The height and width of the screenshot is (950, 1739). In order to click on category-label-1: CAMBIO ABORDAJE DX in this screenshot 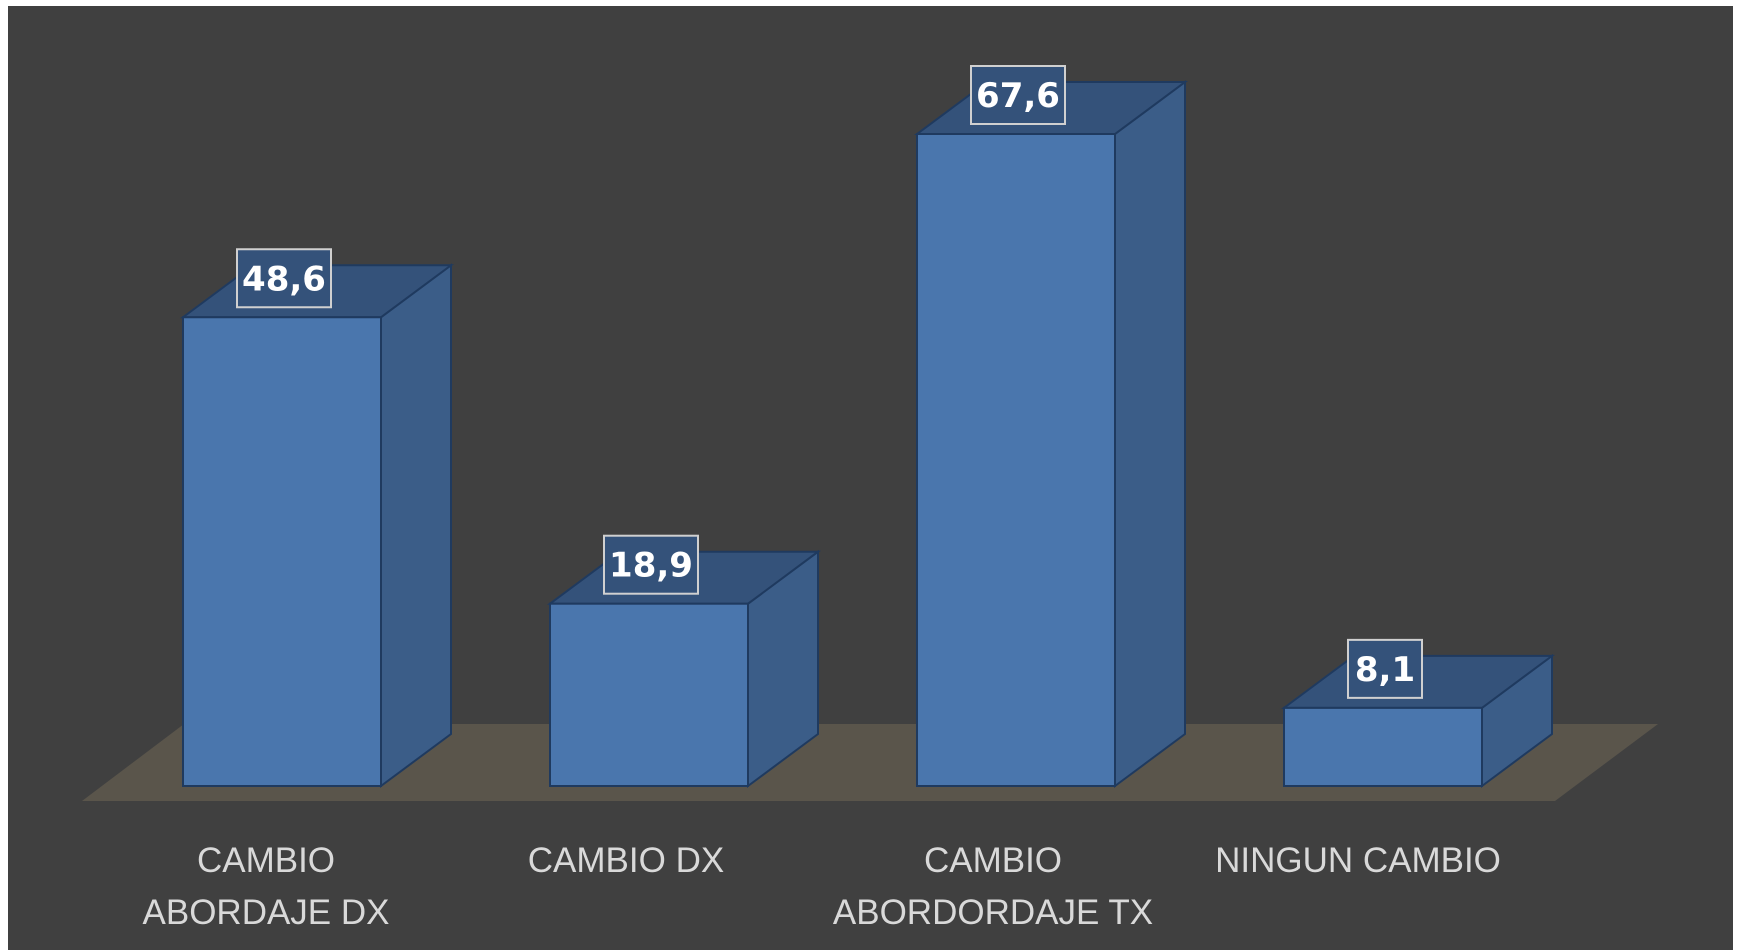, I will do `click(266, 886)`.